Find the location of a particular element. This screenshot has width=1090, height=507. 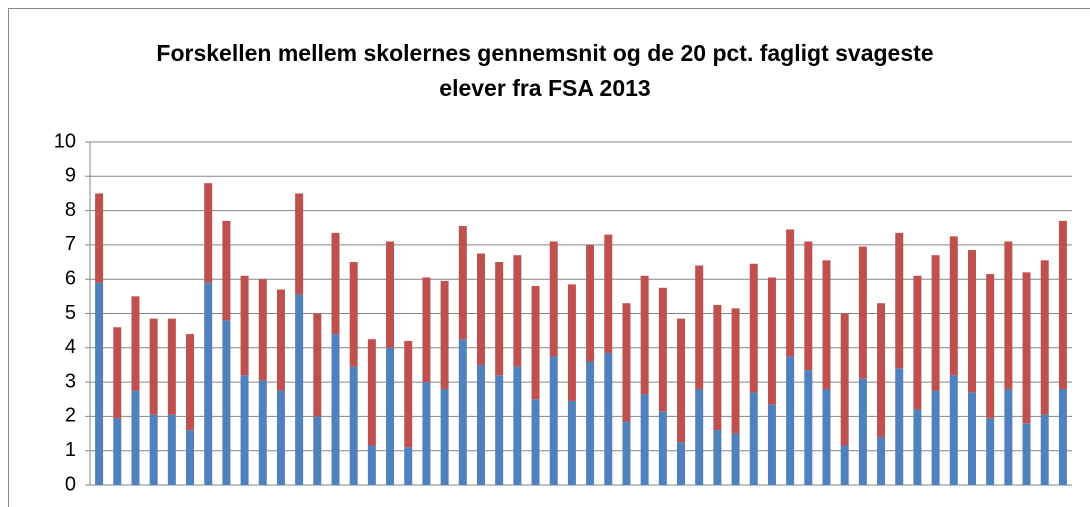

y-tick-label: 7 is located at coordinates (70, 244).